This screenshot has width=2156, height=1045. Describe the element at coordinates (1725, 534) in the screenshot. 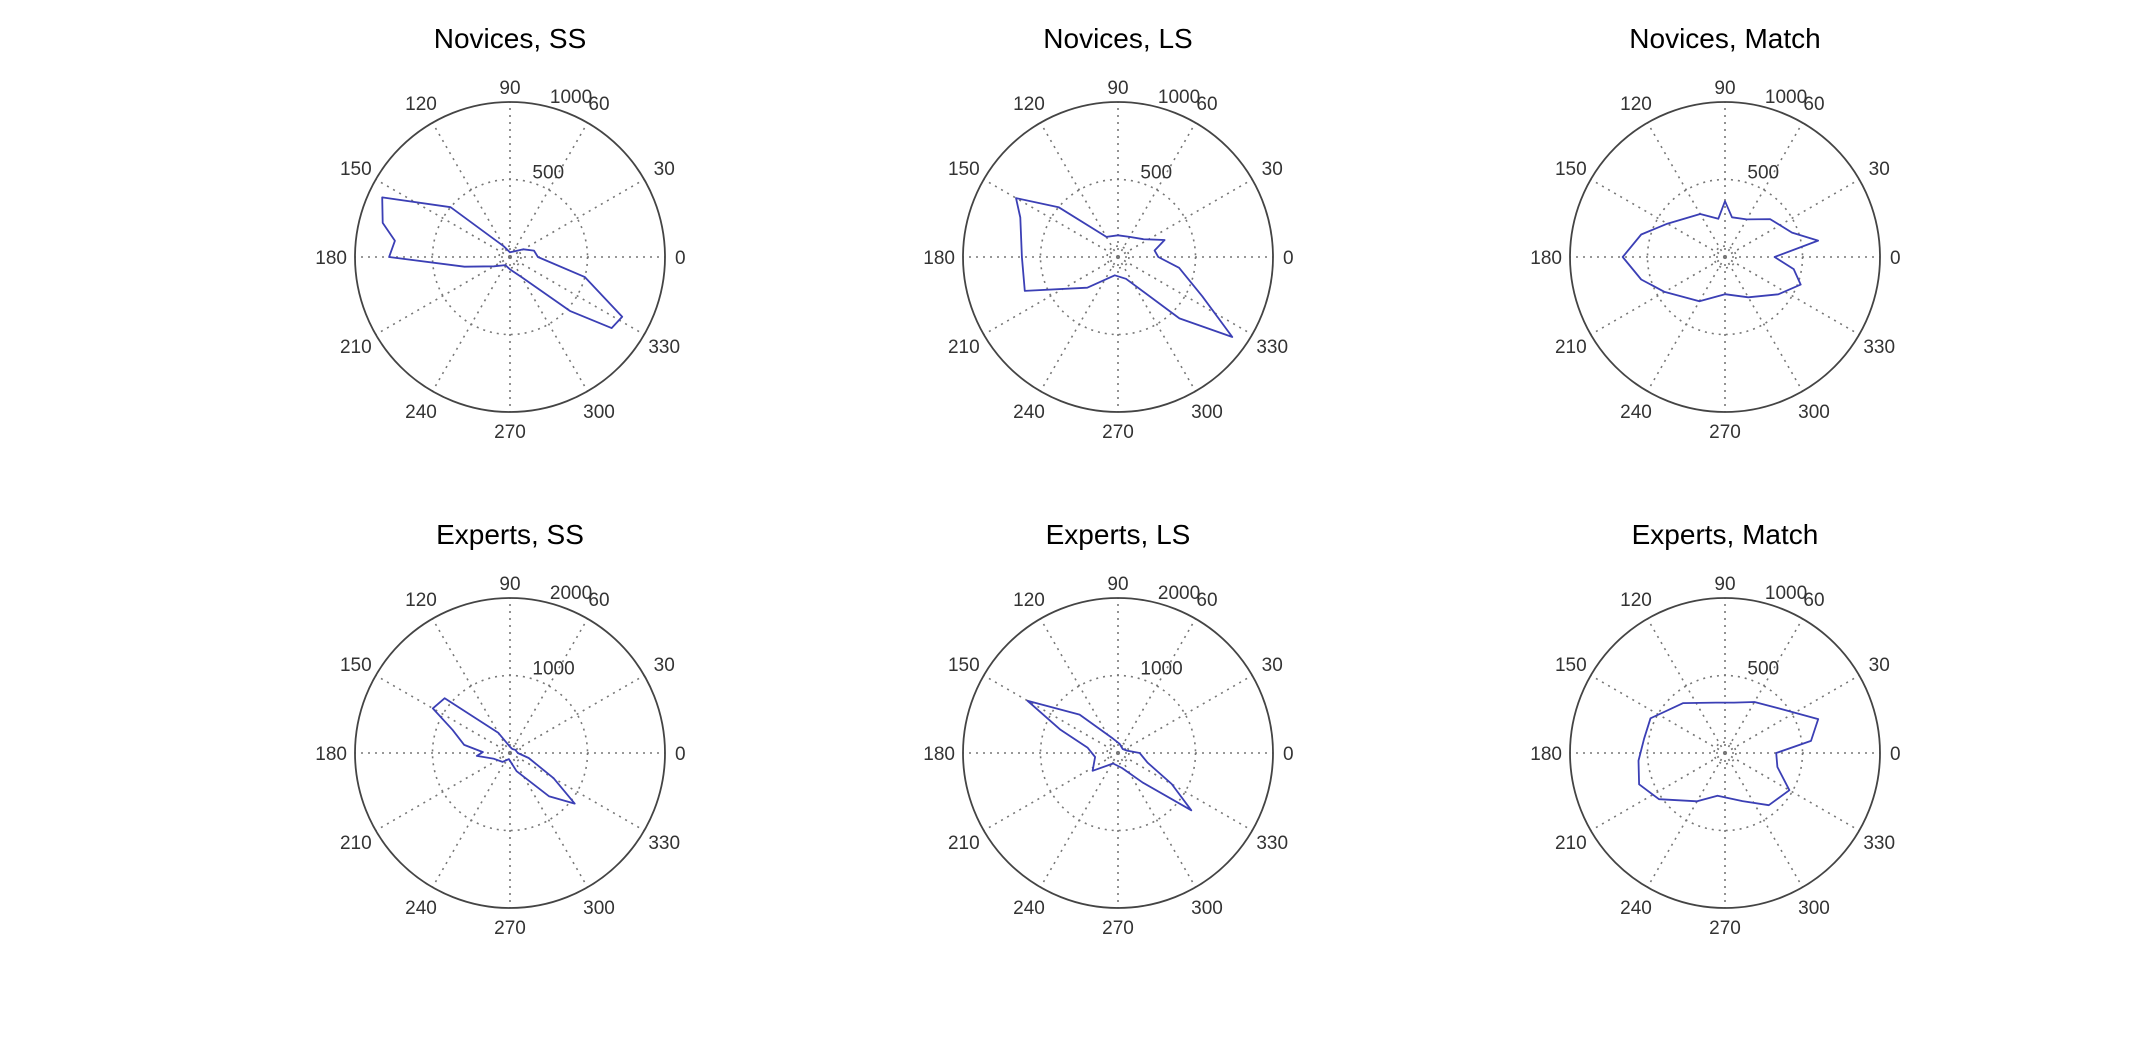

I see `panel-title: Experts, Match` at that location.